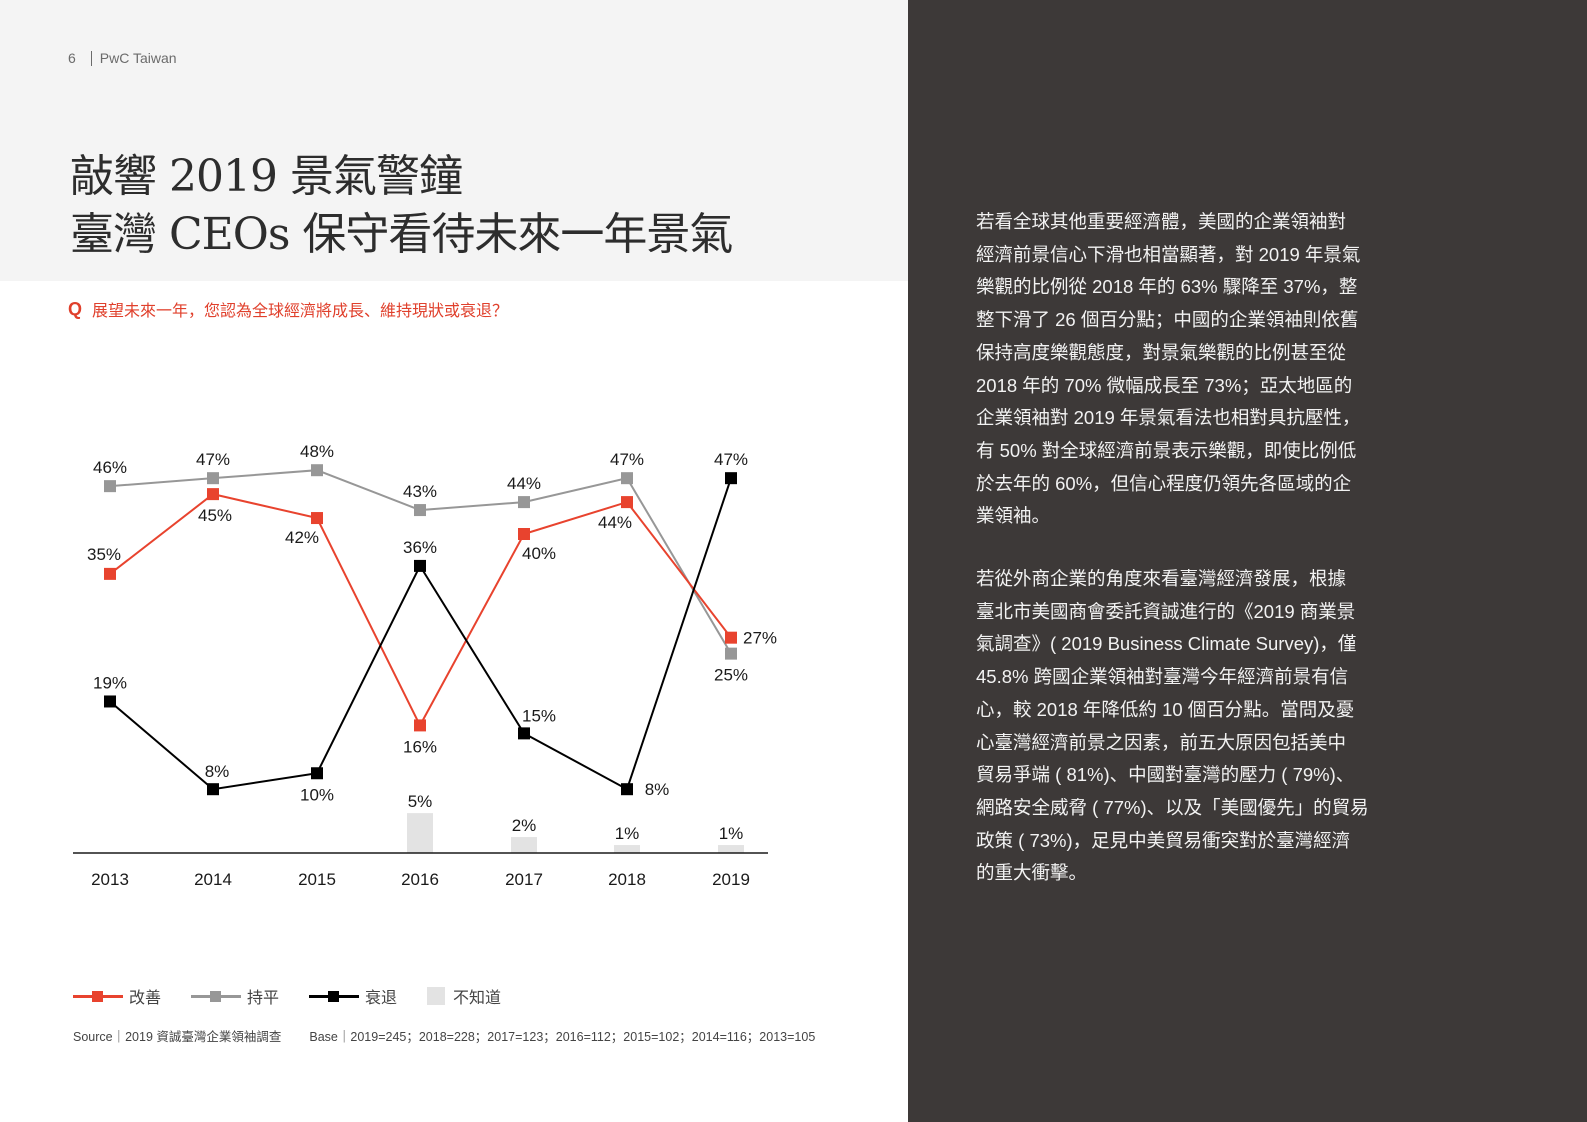 Image resolution: width=1587 pixels, height=1122 pixels. I want to click on legend-item-unknown: 不知道, so click(464, 996).